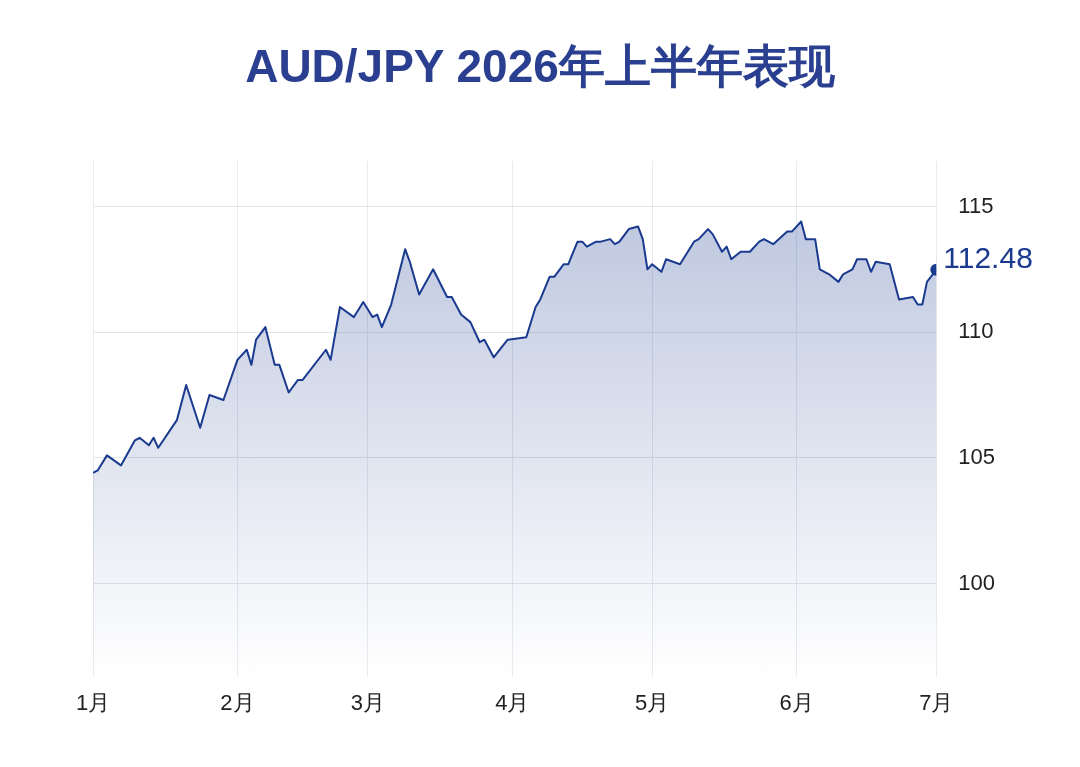 The height and width of the screenshot is (767, 1080). What do you see at coordinates (796, 702) in the screenshot?
I see `x-tick-label: 6月` at bounding box center [796, 702].